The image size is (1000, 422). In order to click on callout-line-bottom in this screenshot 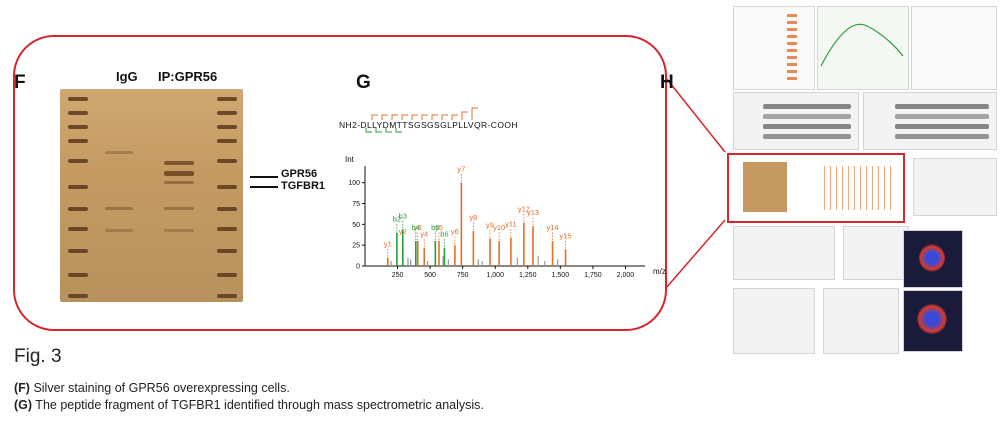, I will do `click(695, 254)`.